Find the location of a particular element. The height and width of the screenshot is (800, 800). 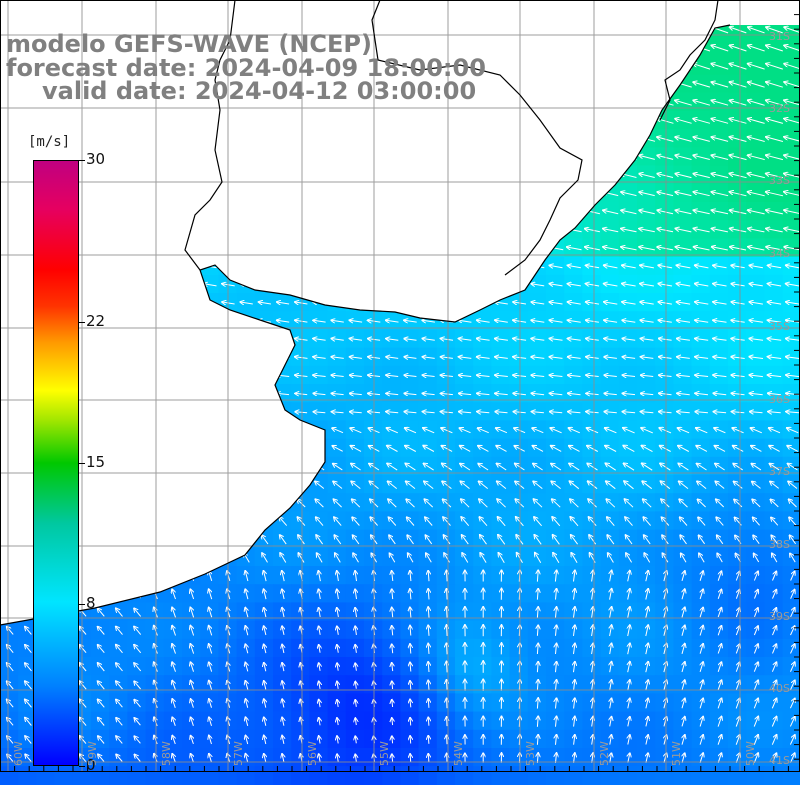

title-model: modelo GEFS-WAVE (NCEP) is located at coordinates (189, 44).